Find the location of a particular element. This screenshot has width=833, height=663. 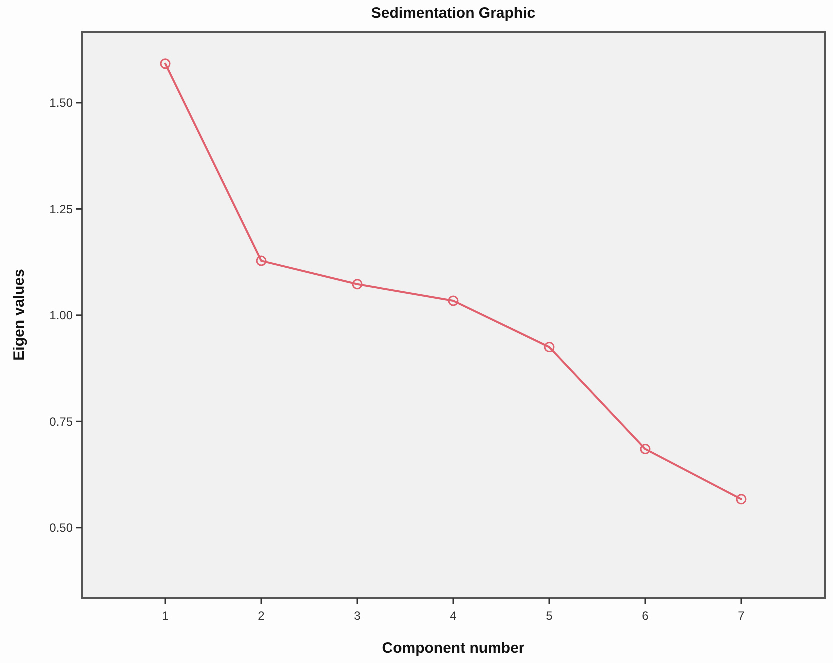

x-tick-label: 3 is located at coordinates (358, 616).